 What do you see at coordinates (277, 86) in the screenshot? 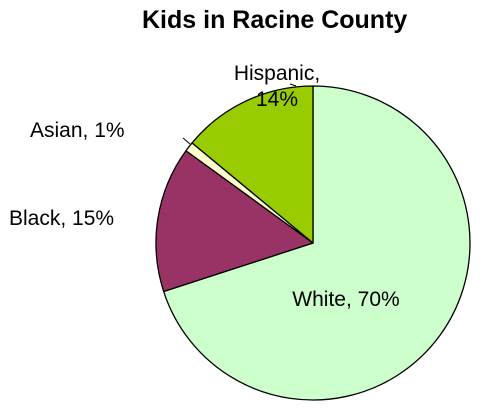
I see `slice-label-hispanic: Hispanic, 14%` at bounding box center [277, 86].